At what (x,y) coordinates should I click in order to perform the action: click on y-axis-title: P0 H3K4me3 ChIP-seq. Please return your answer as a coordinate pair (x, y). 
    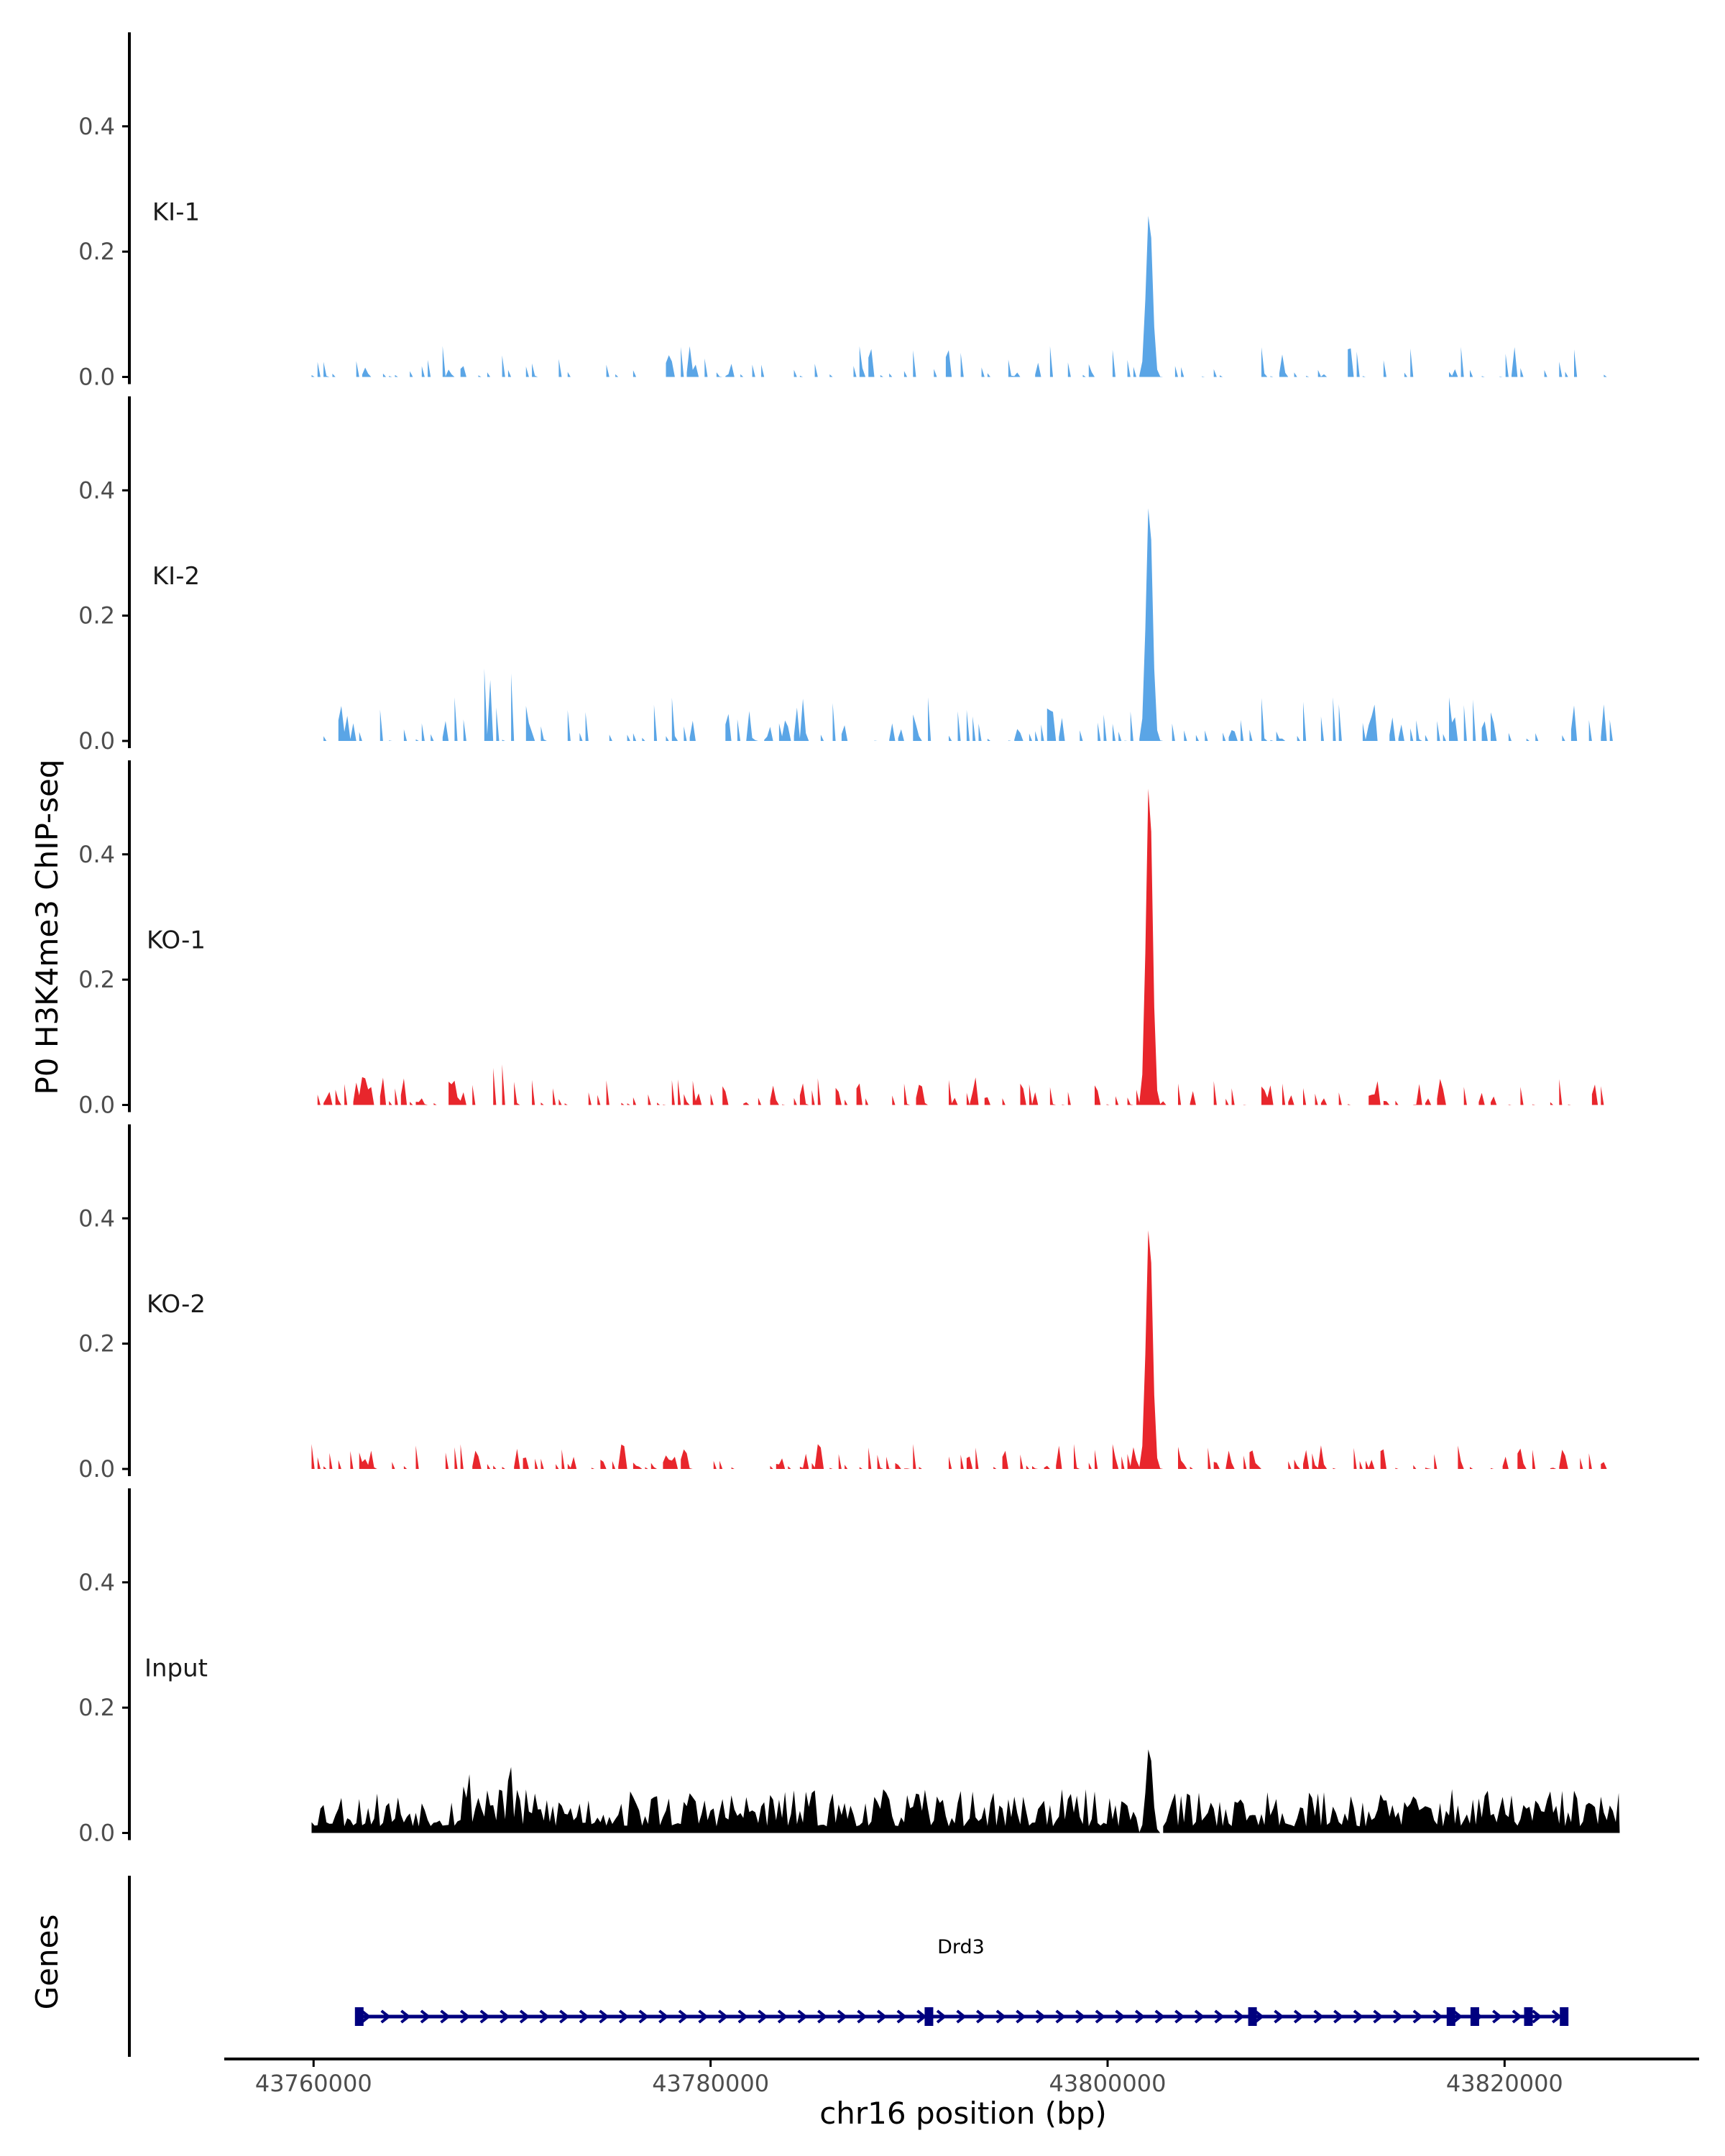
    Looking at the image, I should click on (47, 927).